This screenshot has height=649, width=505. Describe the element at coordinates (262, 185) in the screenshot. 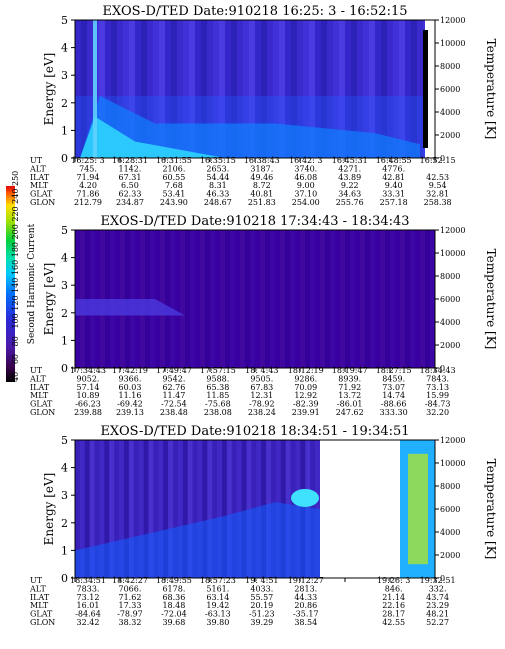

I see `table-cell: 8.72` at that location.